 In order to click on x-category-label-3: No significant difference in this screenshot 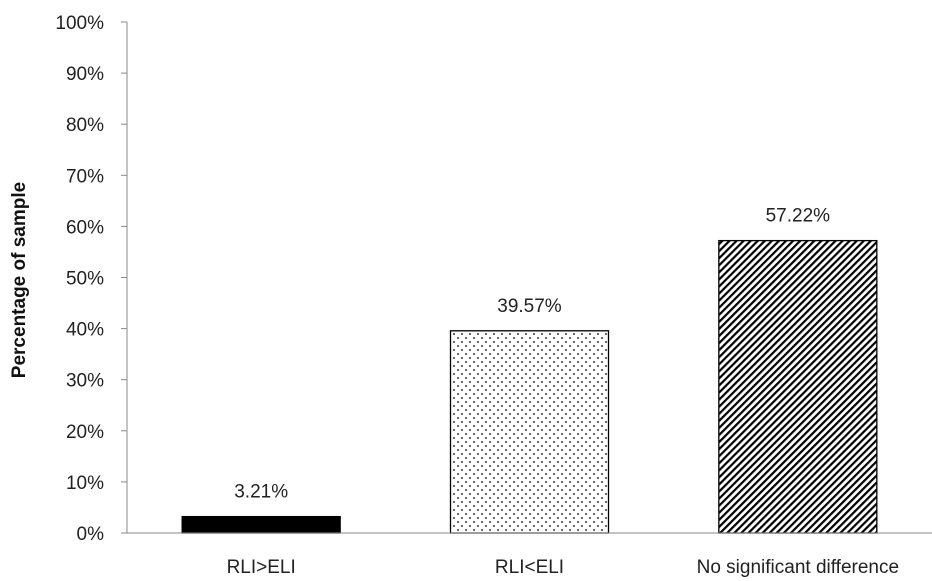, I will do `click(798, 567)`.